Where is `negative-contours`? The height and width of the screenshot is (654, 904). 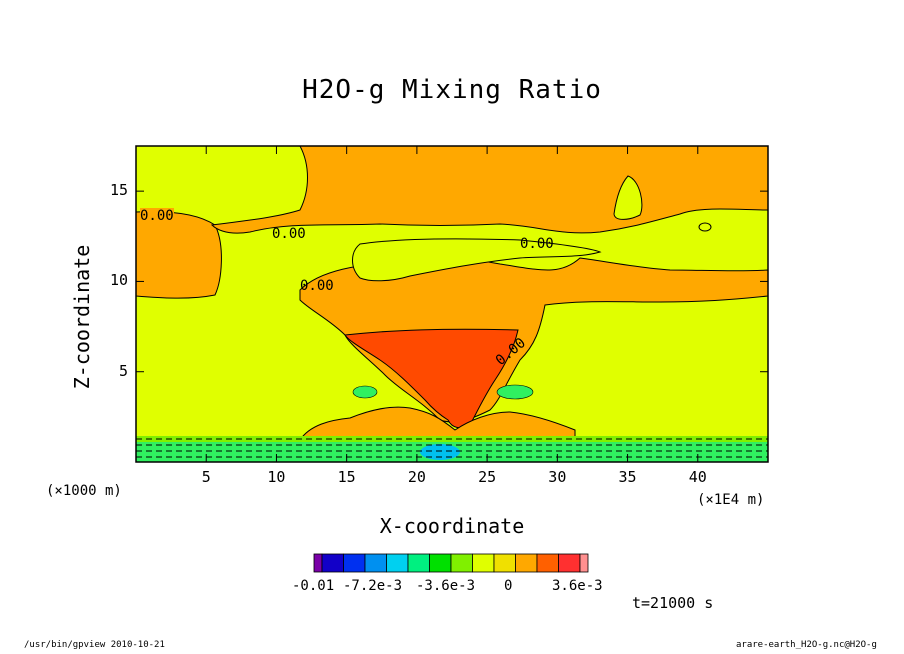
negative-contours is located at coordinates (452, 448).